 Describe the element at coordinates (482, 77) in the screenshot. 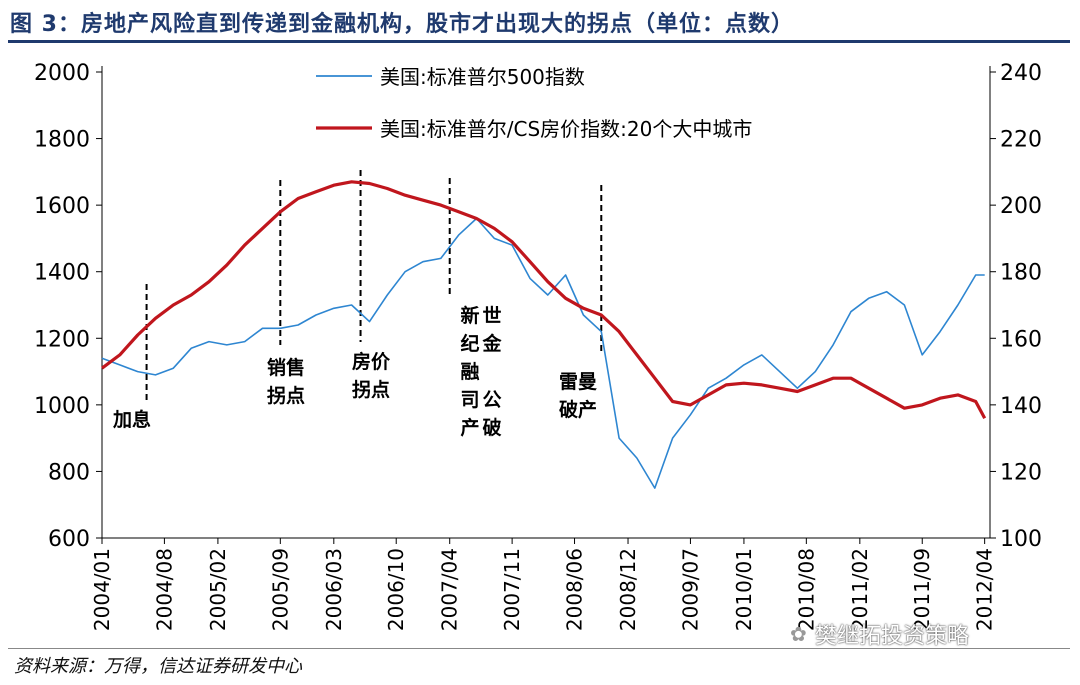

I see `legend-label: 美国:标准普尔500指数` at that location.